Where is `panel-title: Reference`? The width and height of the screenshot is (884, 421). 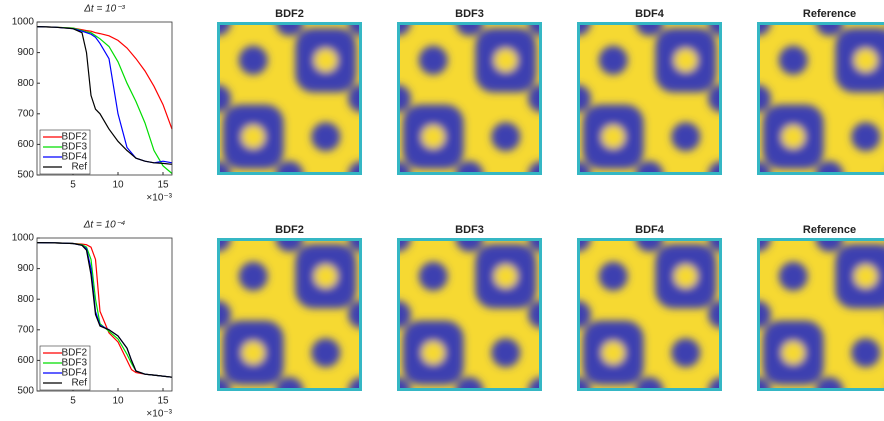 panel-title: Reference is located at coordinates (829, 230).